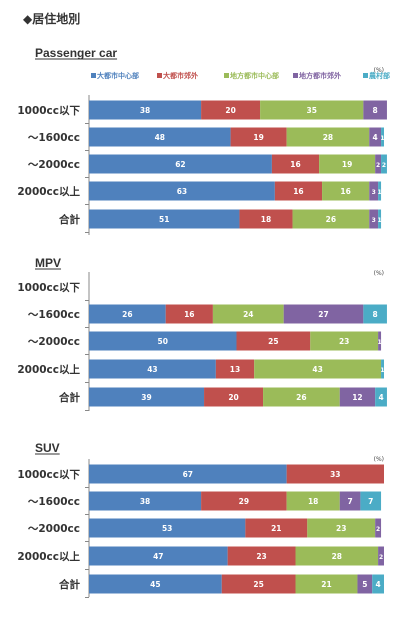 The width and height of the screenshot is (412, 621). Describe the element at coordinates (118, 75) in the screenshot. I see `legend-label-0: 大都市中心部` at that location.